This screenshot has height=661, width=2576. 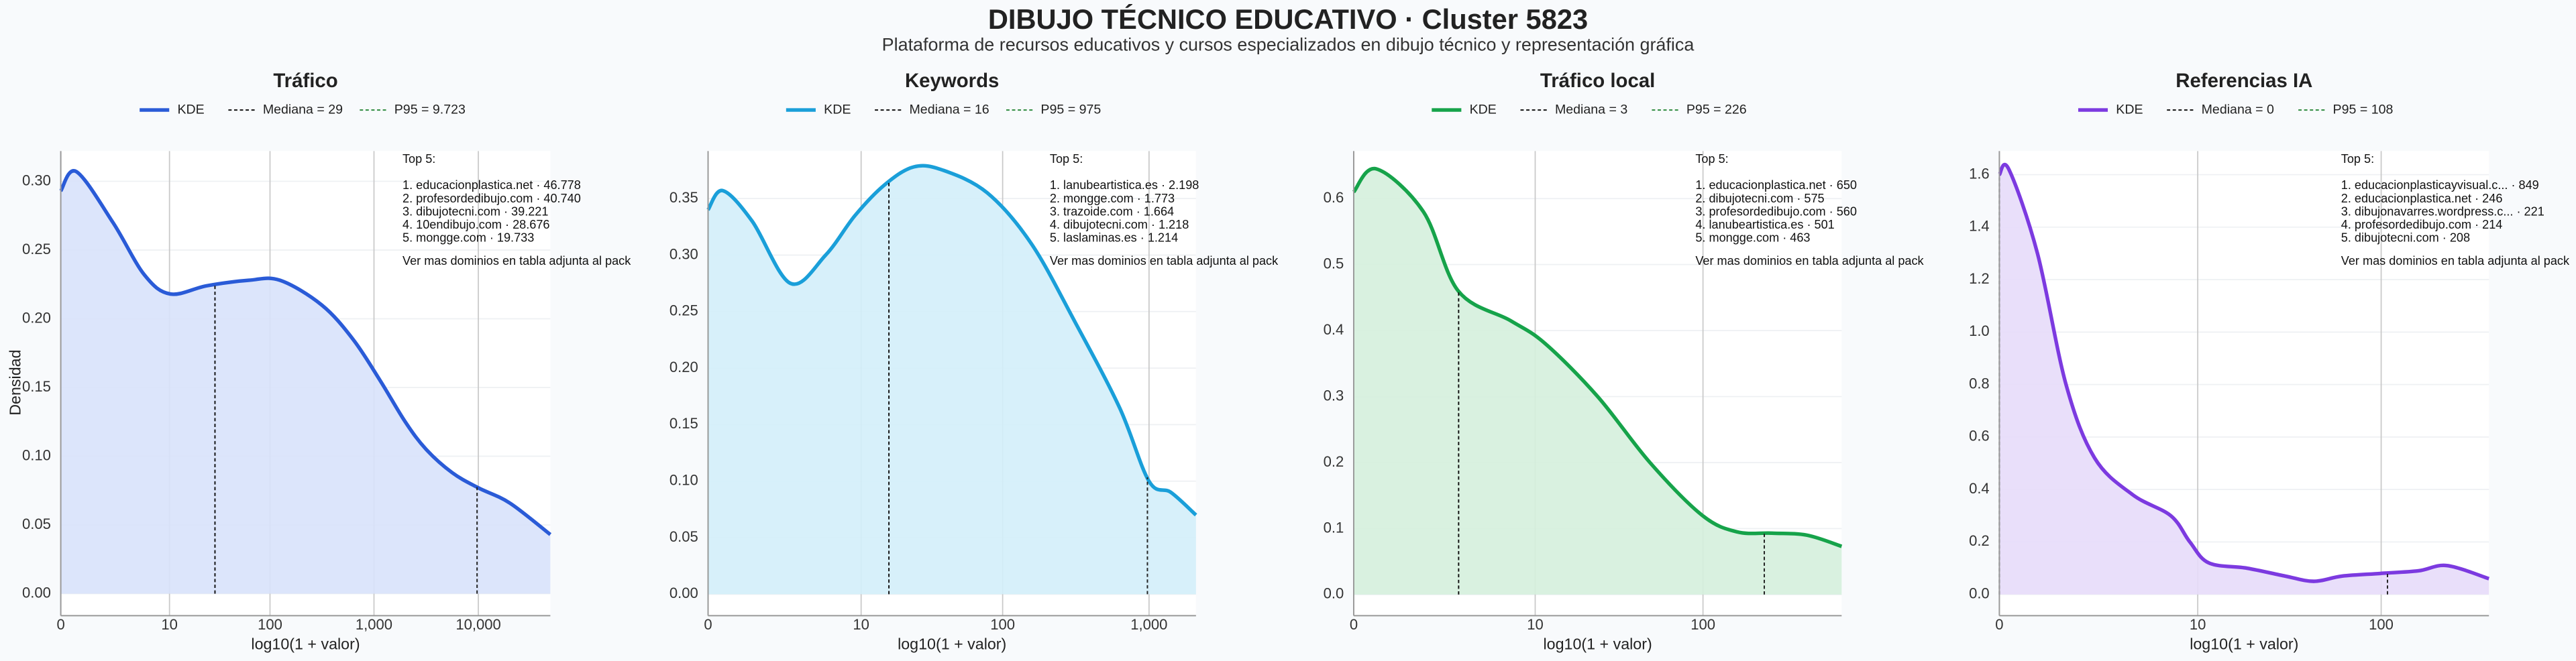 I want to click on annotation-item: 3. dibujonavarres.wordpress.c... · 221, so click(x=2442, y=211).